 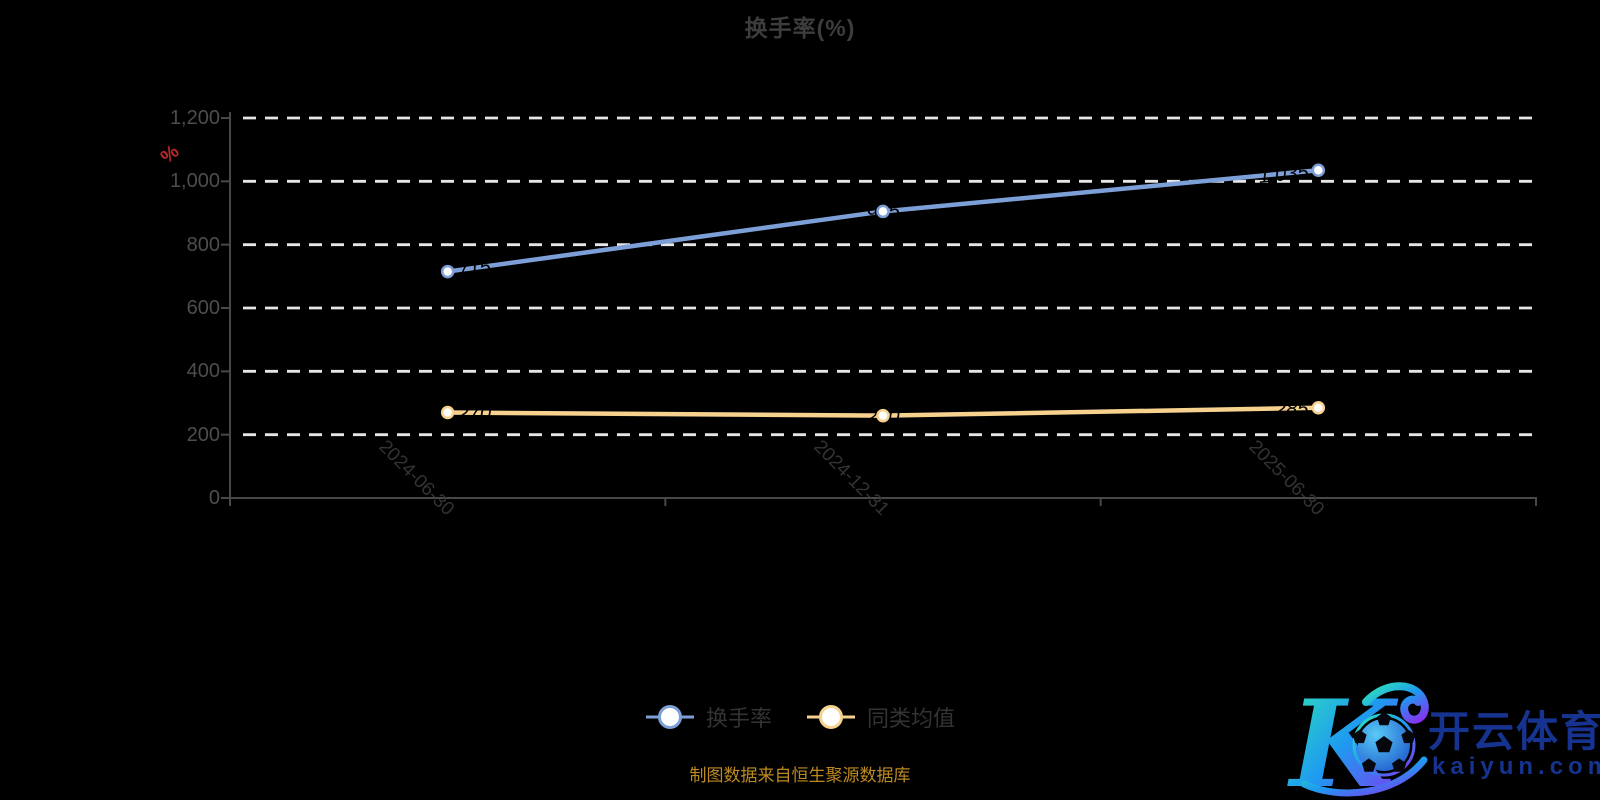 What do you see at coordinates (194, 118) in the screenshot?
I see `y-axis-label: 1,200` at bounding box center [194, 118].